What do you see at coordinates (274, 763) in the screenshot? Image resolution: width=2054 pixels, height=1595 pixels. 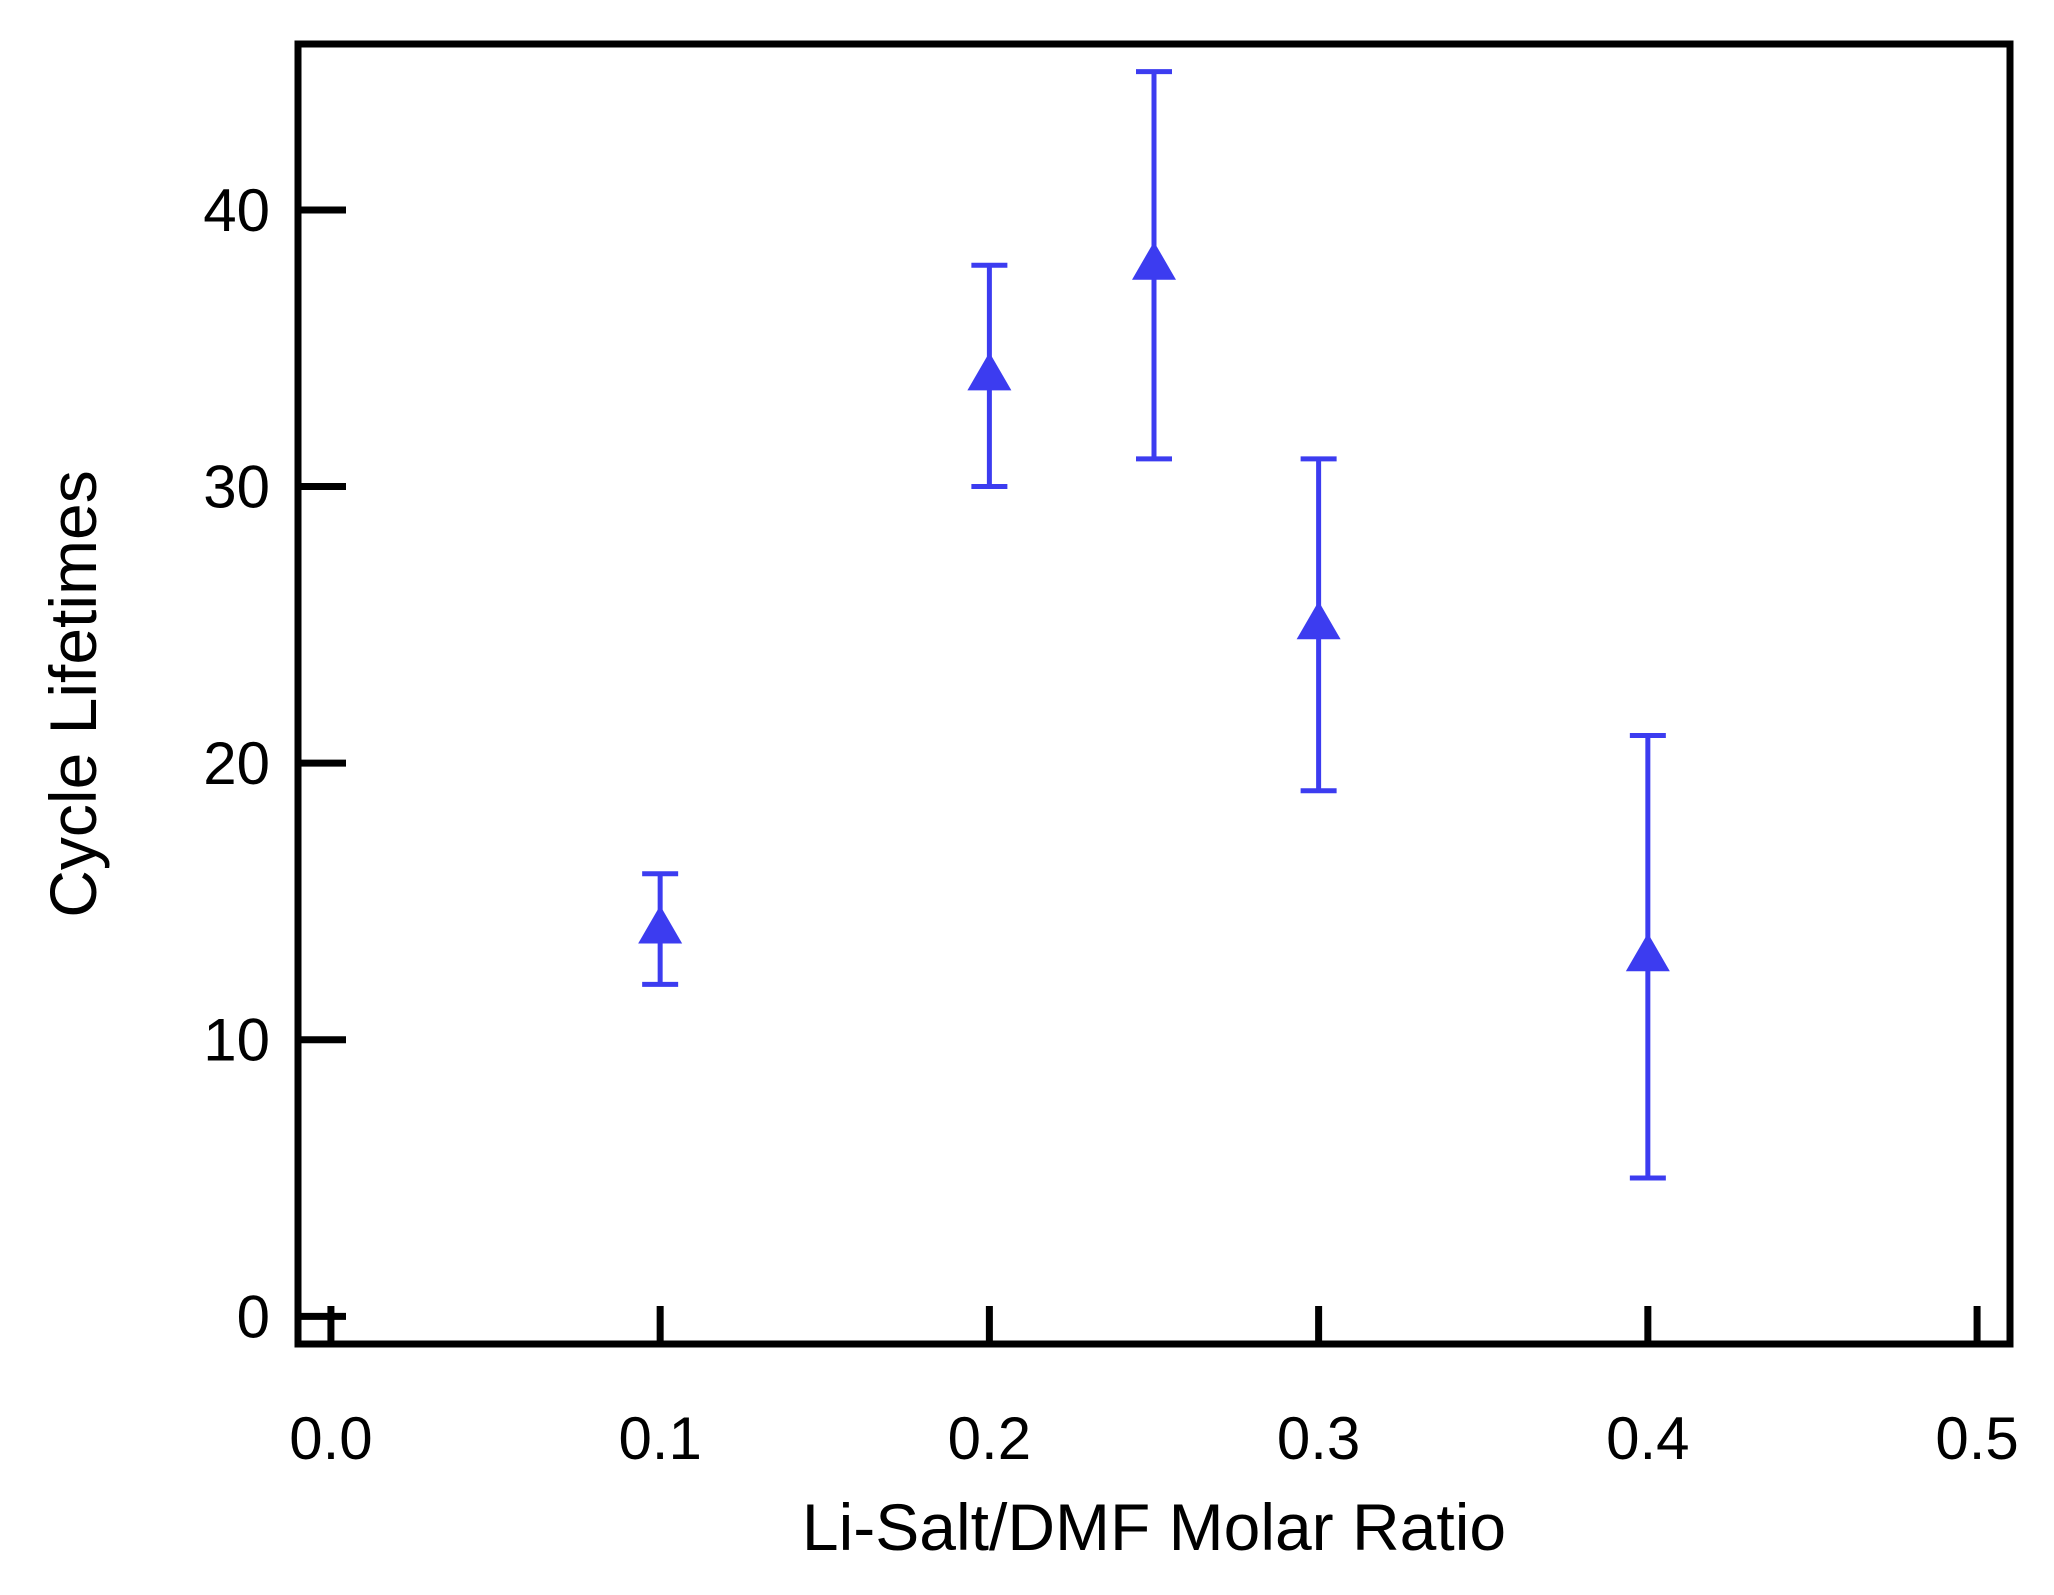 I see `y-axis-ticks: 0 10 20 30 40` at bounding box center [274, 763].